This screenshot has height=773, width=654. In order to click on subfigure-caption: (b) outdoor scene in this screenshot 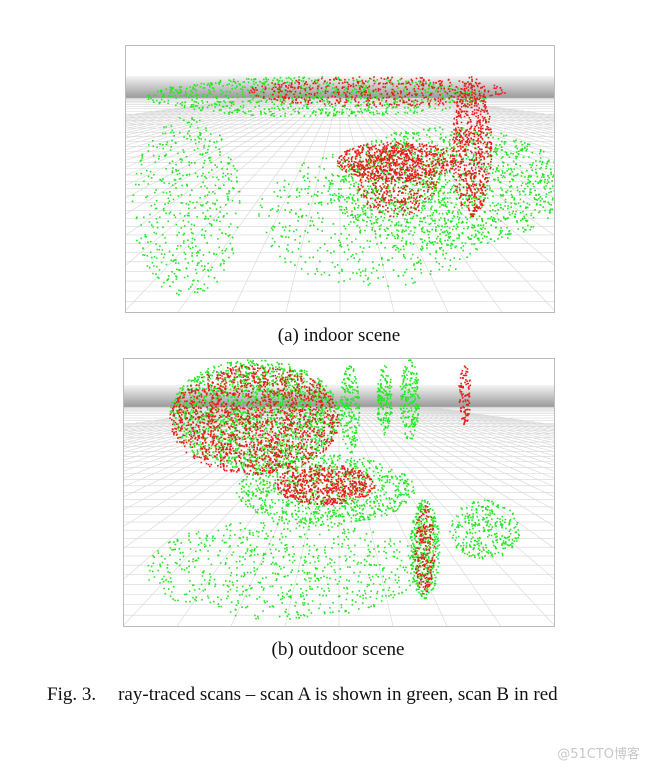, I will do `click(338, 649)`.